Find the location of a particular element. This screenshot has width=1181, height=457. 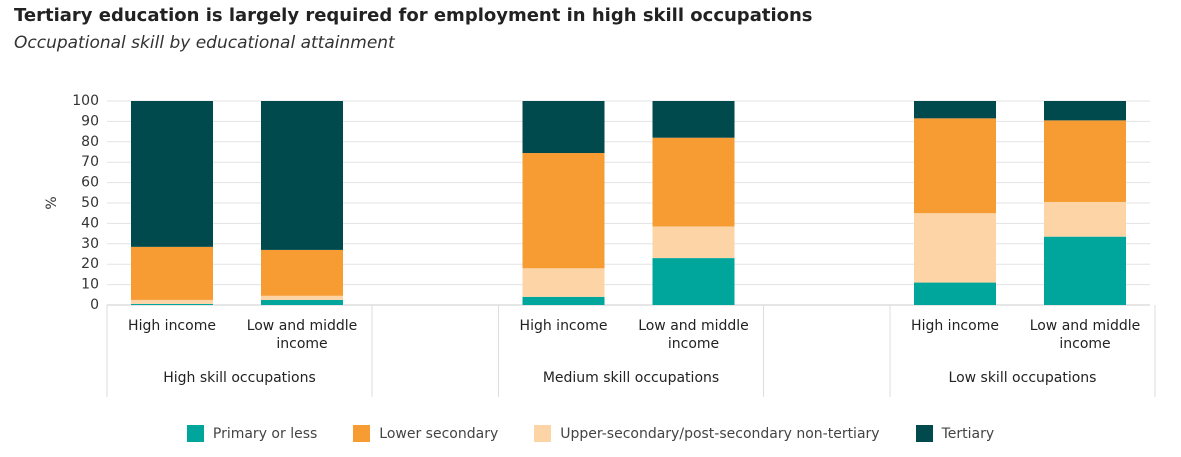

legend-label: Primary or less is located at coordinates (265, 433).